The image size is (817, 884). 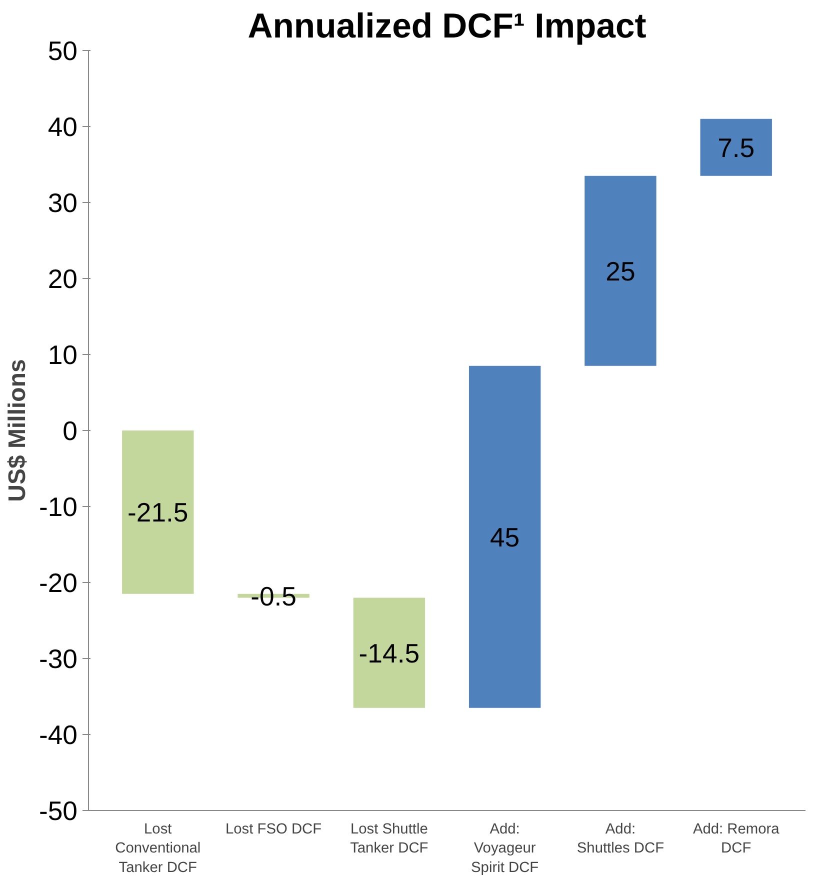 What do you see at coordinates (63, 279) in the screenshot?
I see `y-tick-label: 20` at bounding box center [63, 279].